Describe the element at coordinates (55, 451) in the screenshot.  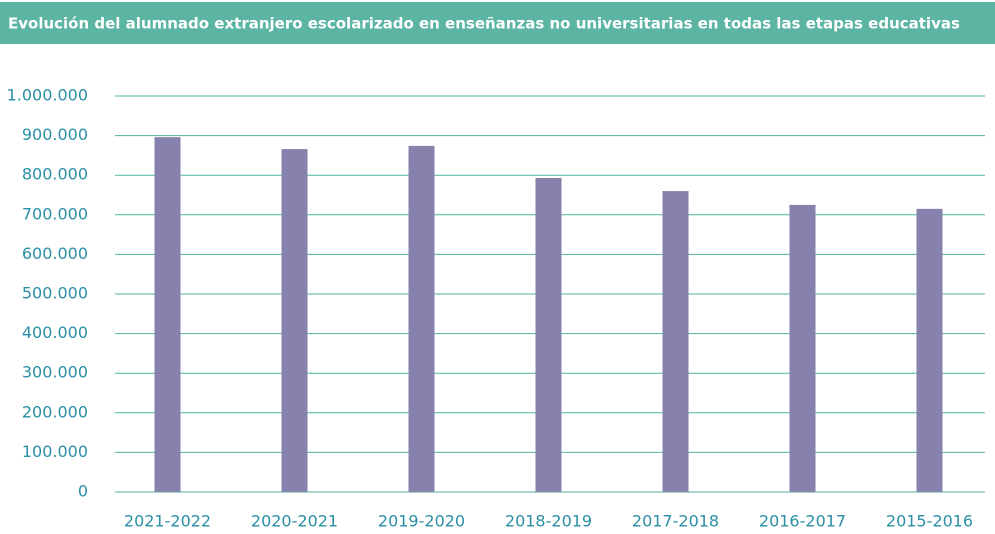
I see `y-tick-label: 100.000` at that location.